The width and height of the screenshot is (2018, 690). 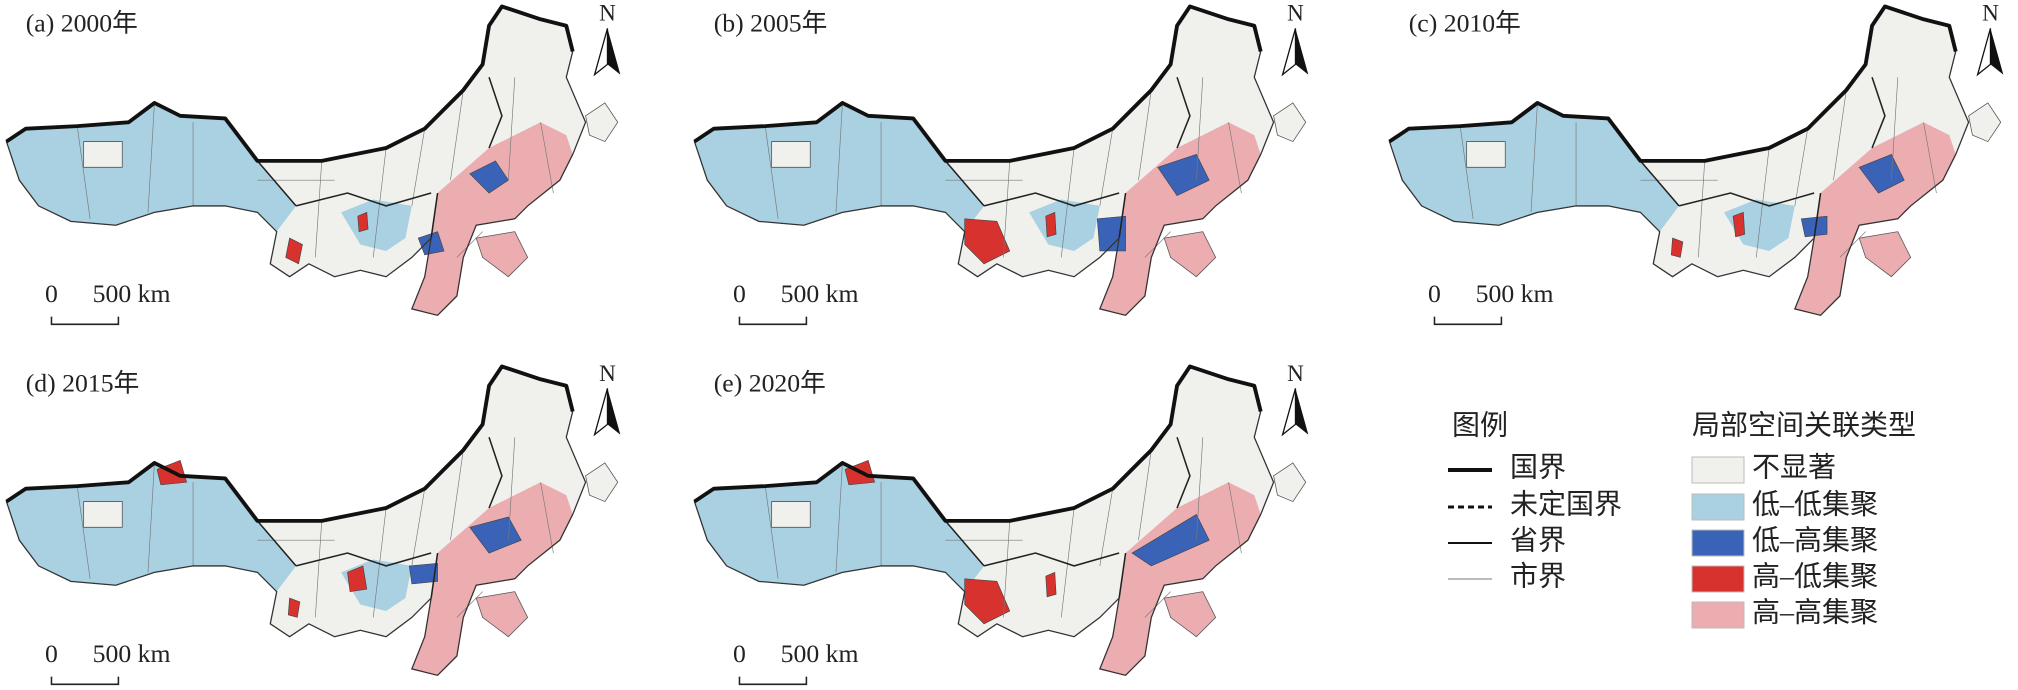 What do you see at coordinates (1815, 612) in the screenshot?
I see `legend-label: 高–高集聚` at bounding box center [1815, 612].